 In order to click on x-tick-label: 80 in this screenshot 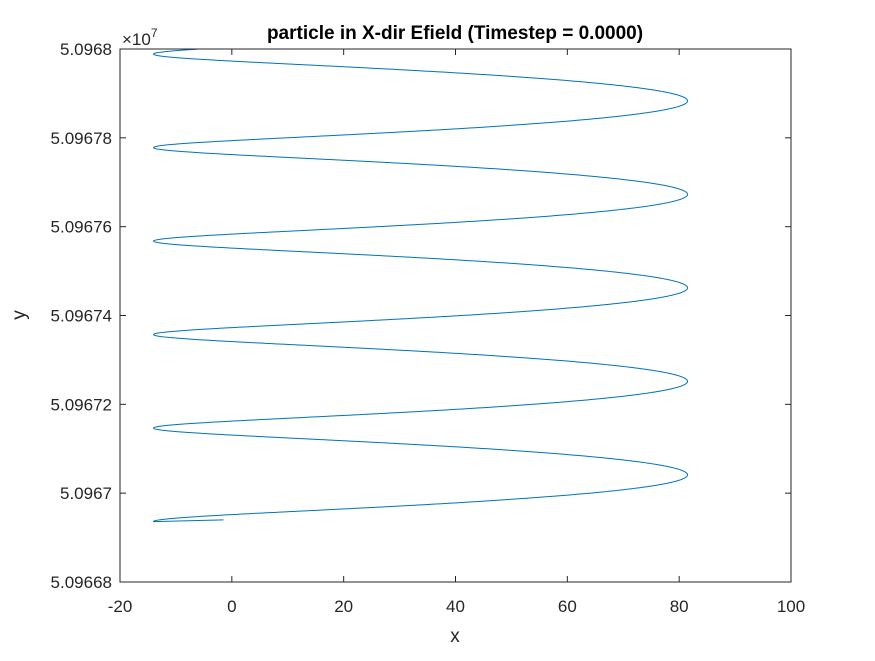, I will do `click(679, 606)`.